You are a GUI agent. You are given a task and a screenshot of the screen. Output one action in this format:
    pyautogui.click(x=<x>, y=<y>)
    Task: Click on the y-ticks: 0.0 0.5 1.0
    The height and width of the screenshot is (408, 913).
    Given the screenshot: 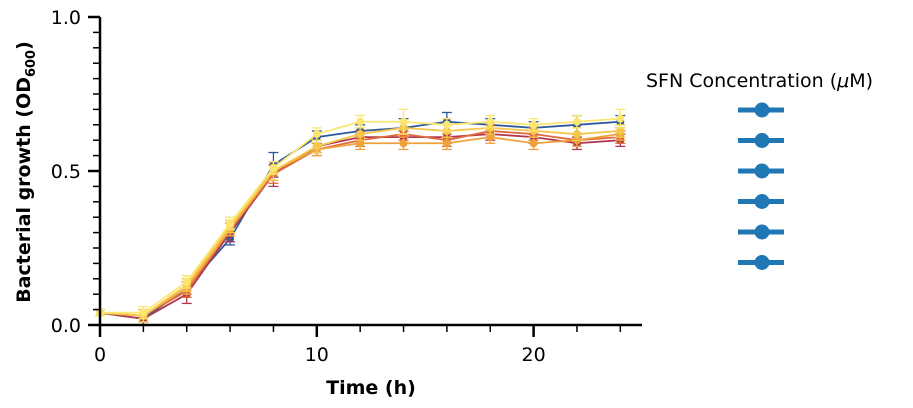 What is the action you would take?
    pyautogui.click(x=75, y=172)
    